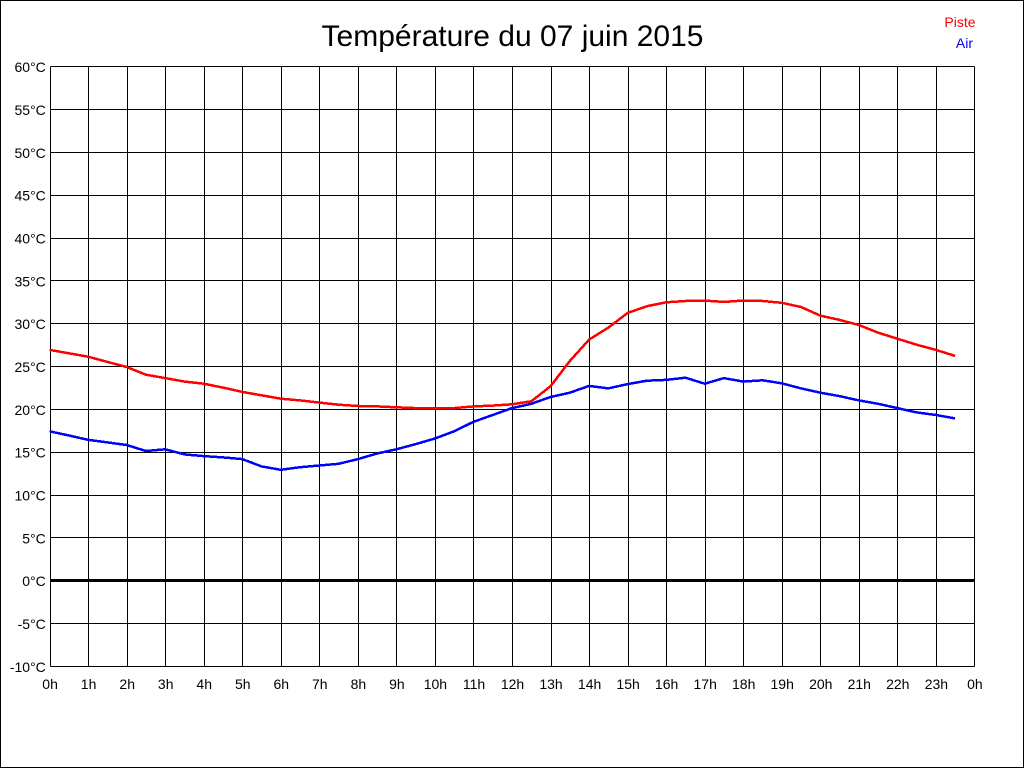  I want to click on svg-text: 15h, so click(627, 684).